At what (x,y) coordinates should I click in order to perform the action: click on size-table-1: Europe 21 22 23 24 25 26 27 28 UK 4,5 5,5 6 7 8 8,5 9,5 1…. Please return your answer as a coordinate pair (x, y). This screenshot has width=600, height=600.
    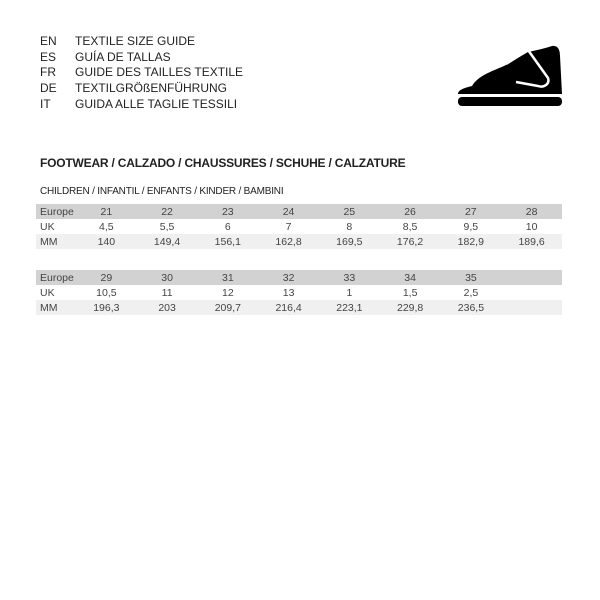
    Looking at the image, I should click on (299, 226).